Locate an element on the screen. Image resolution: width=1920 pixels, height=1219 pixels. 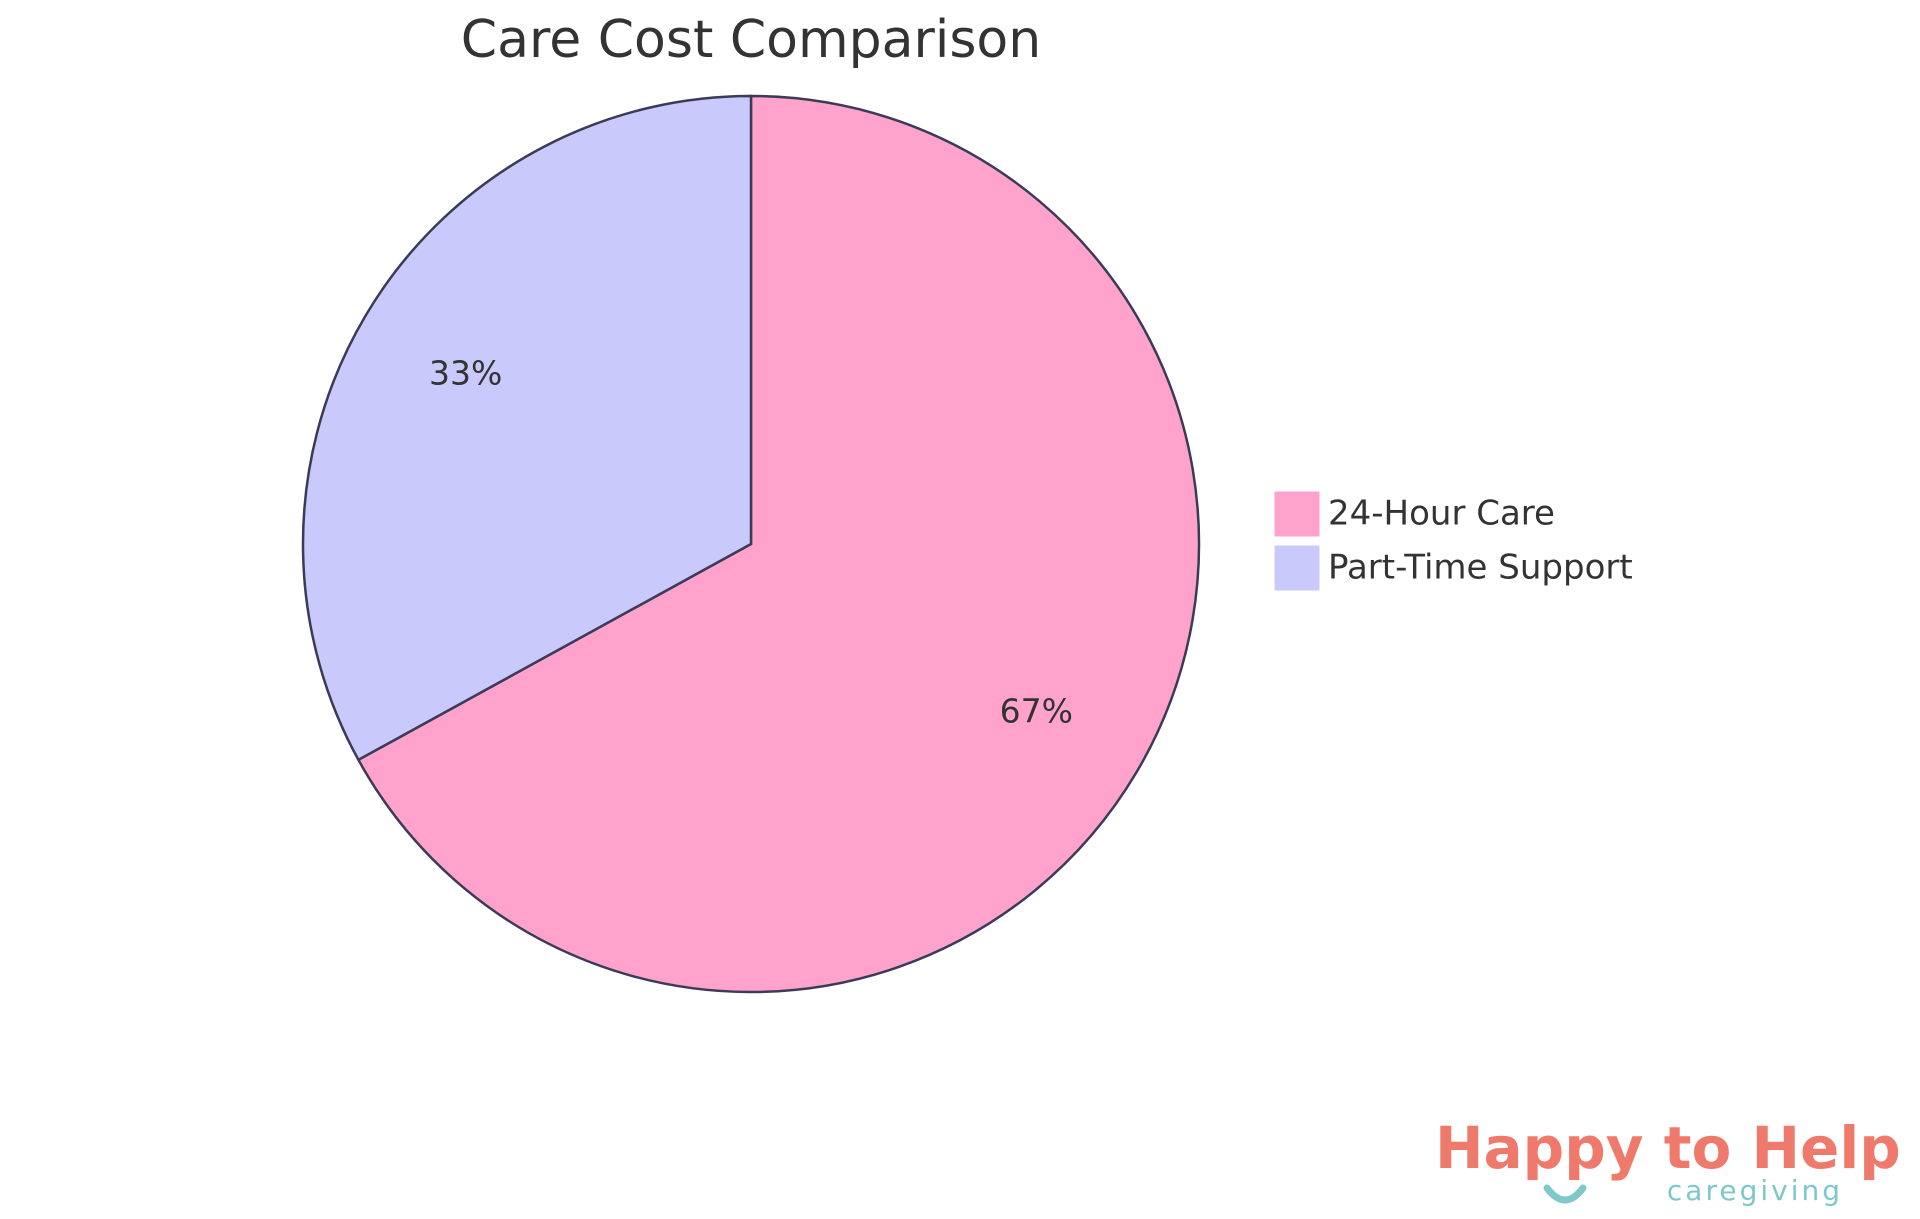
slice-label: 67% is located at coordinates (1036, 710).